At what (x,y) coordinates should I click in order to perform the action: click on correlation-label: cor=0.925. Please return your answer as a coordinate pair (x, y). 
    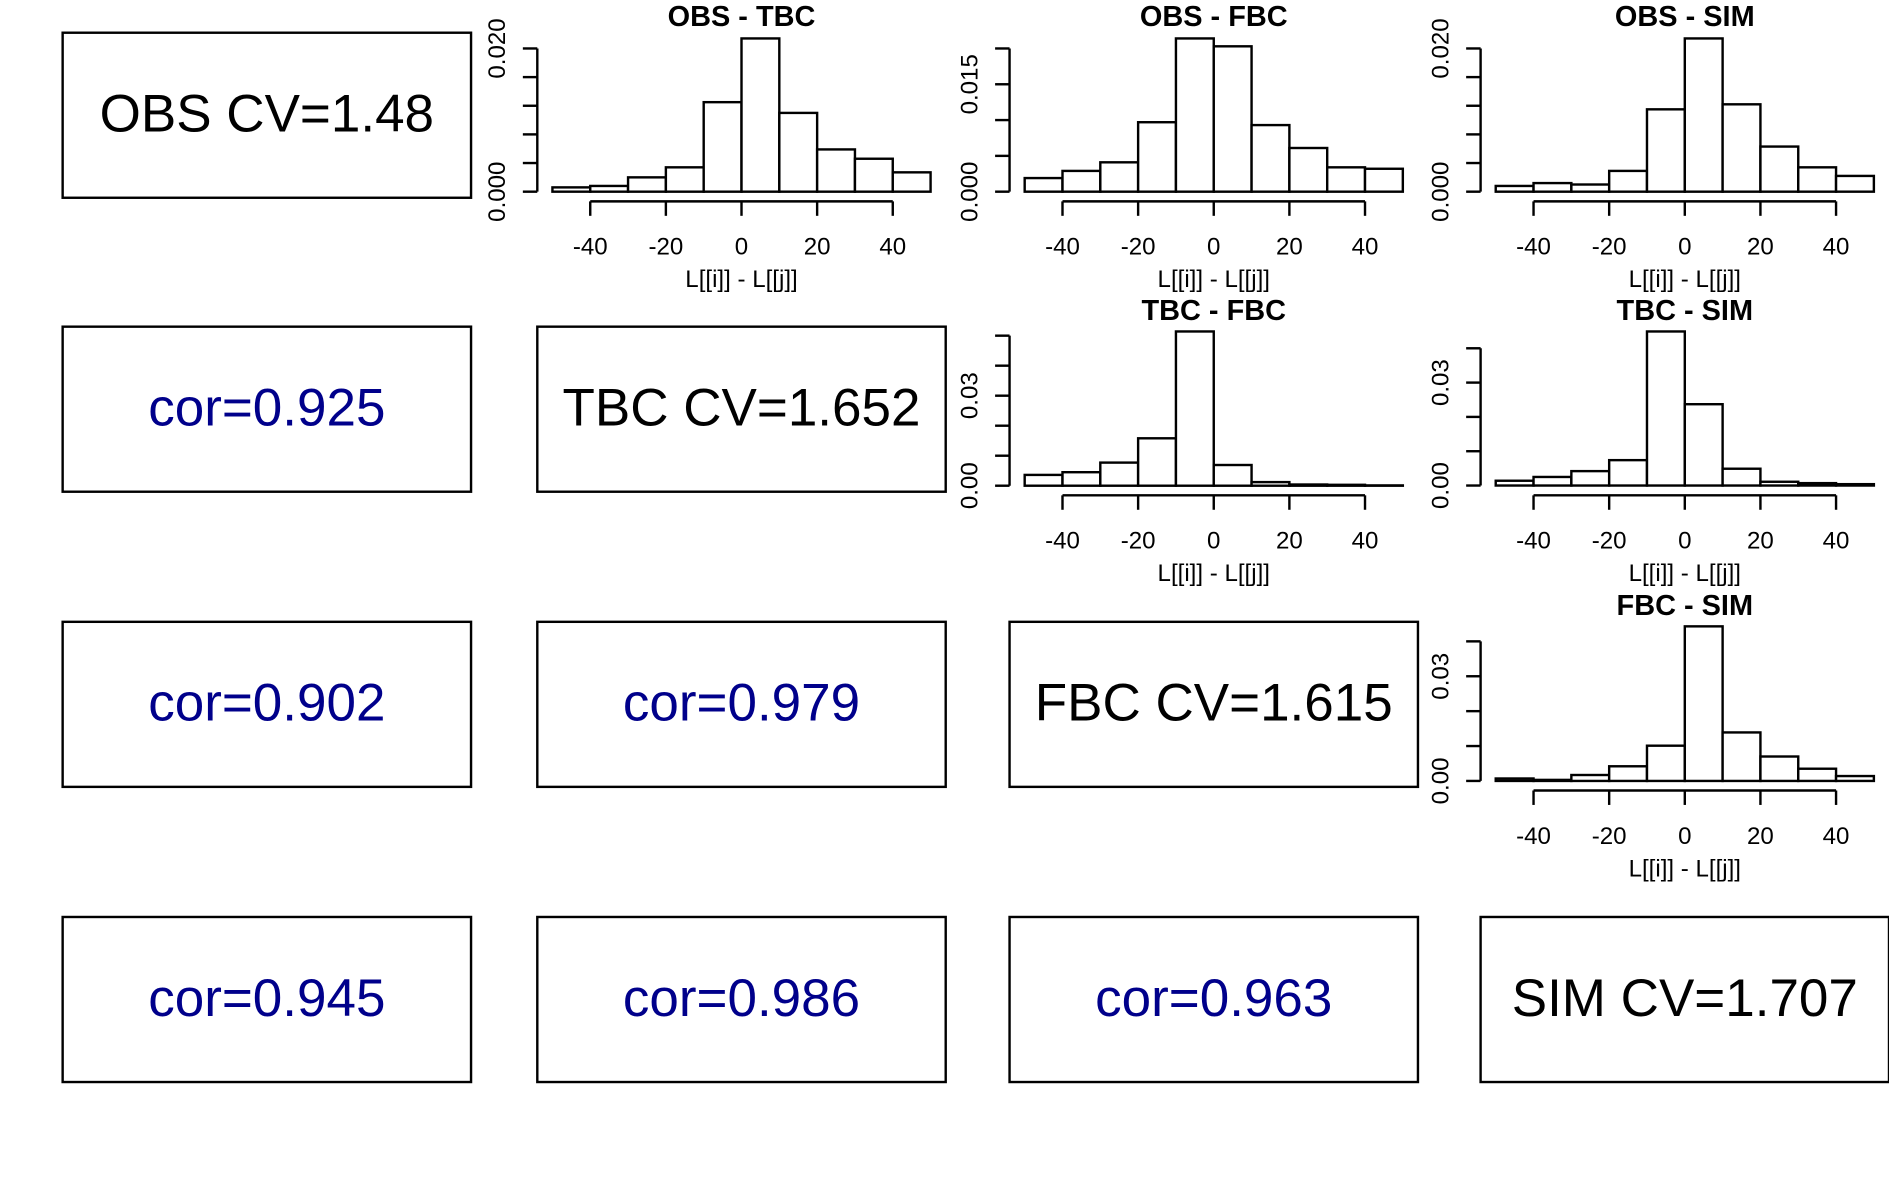
    Looking at the image, I should click on (266, 408).